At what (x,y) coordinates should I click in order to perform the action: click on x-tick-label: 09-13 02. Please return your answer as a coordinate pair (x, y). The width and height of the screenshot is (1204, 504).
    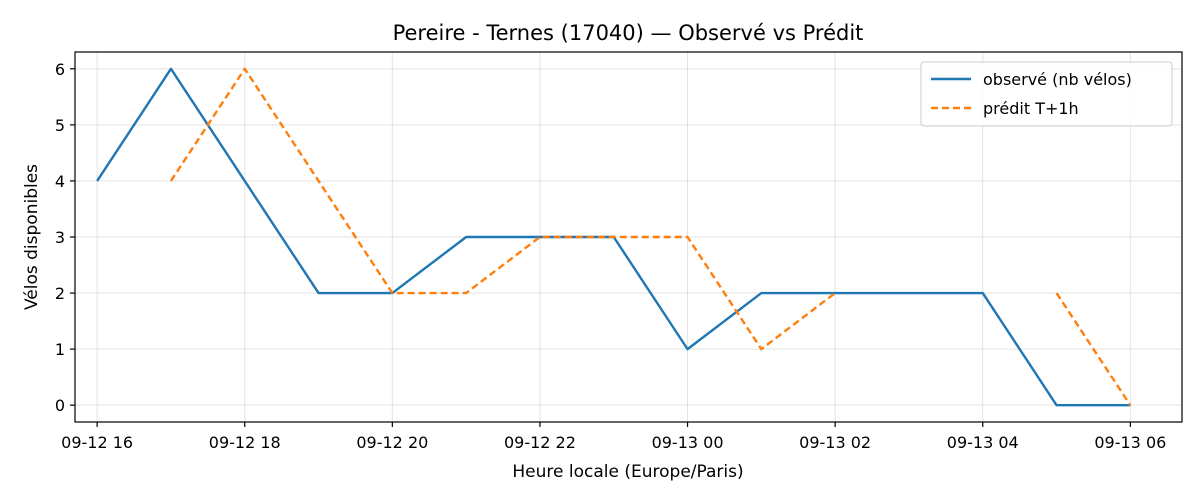
    Looking at the image, I should click on (835, 442).